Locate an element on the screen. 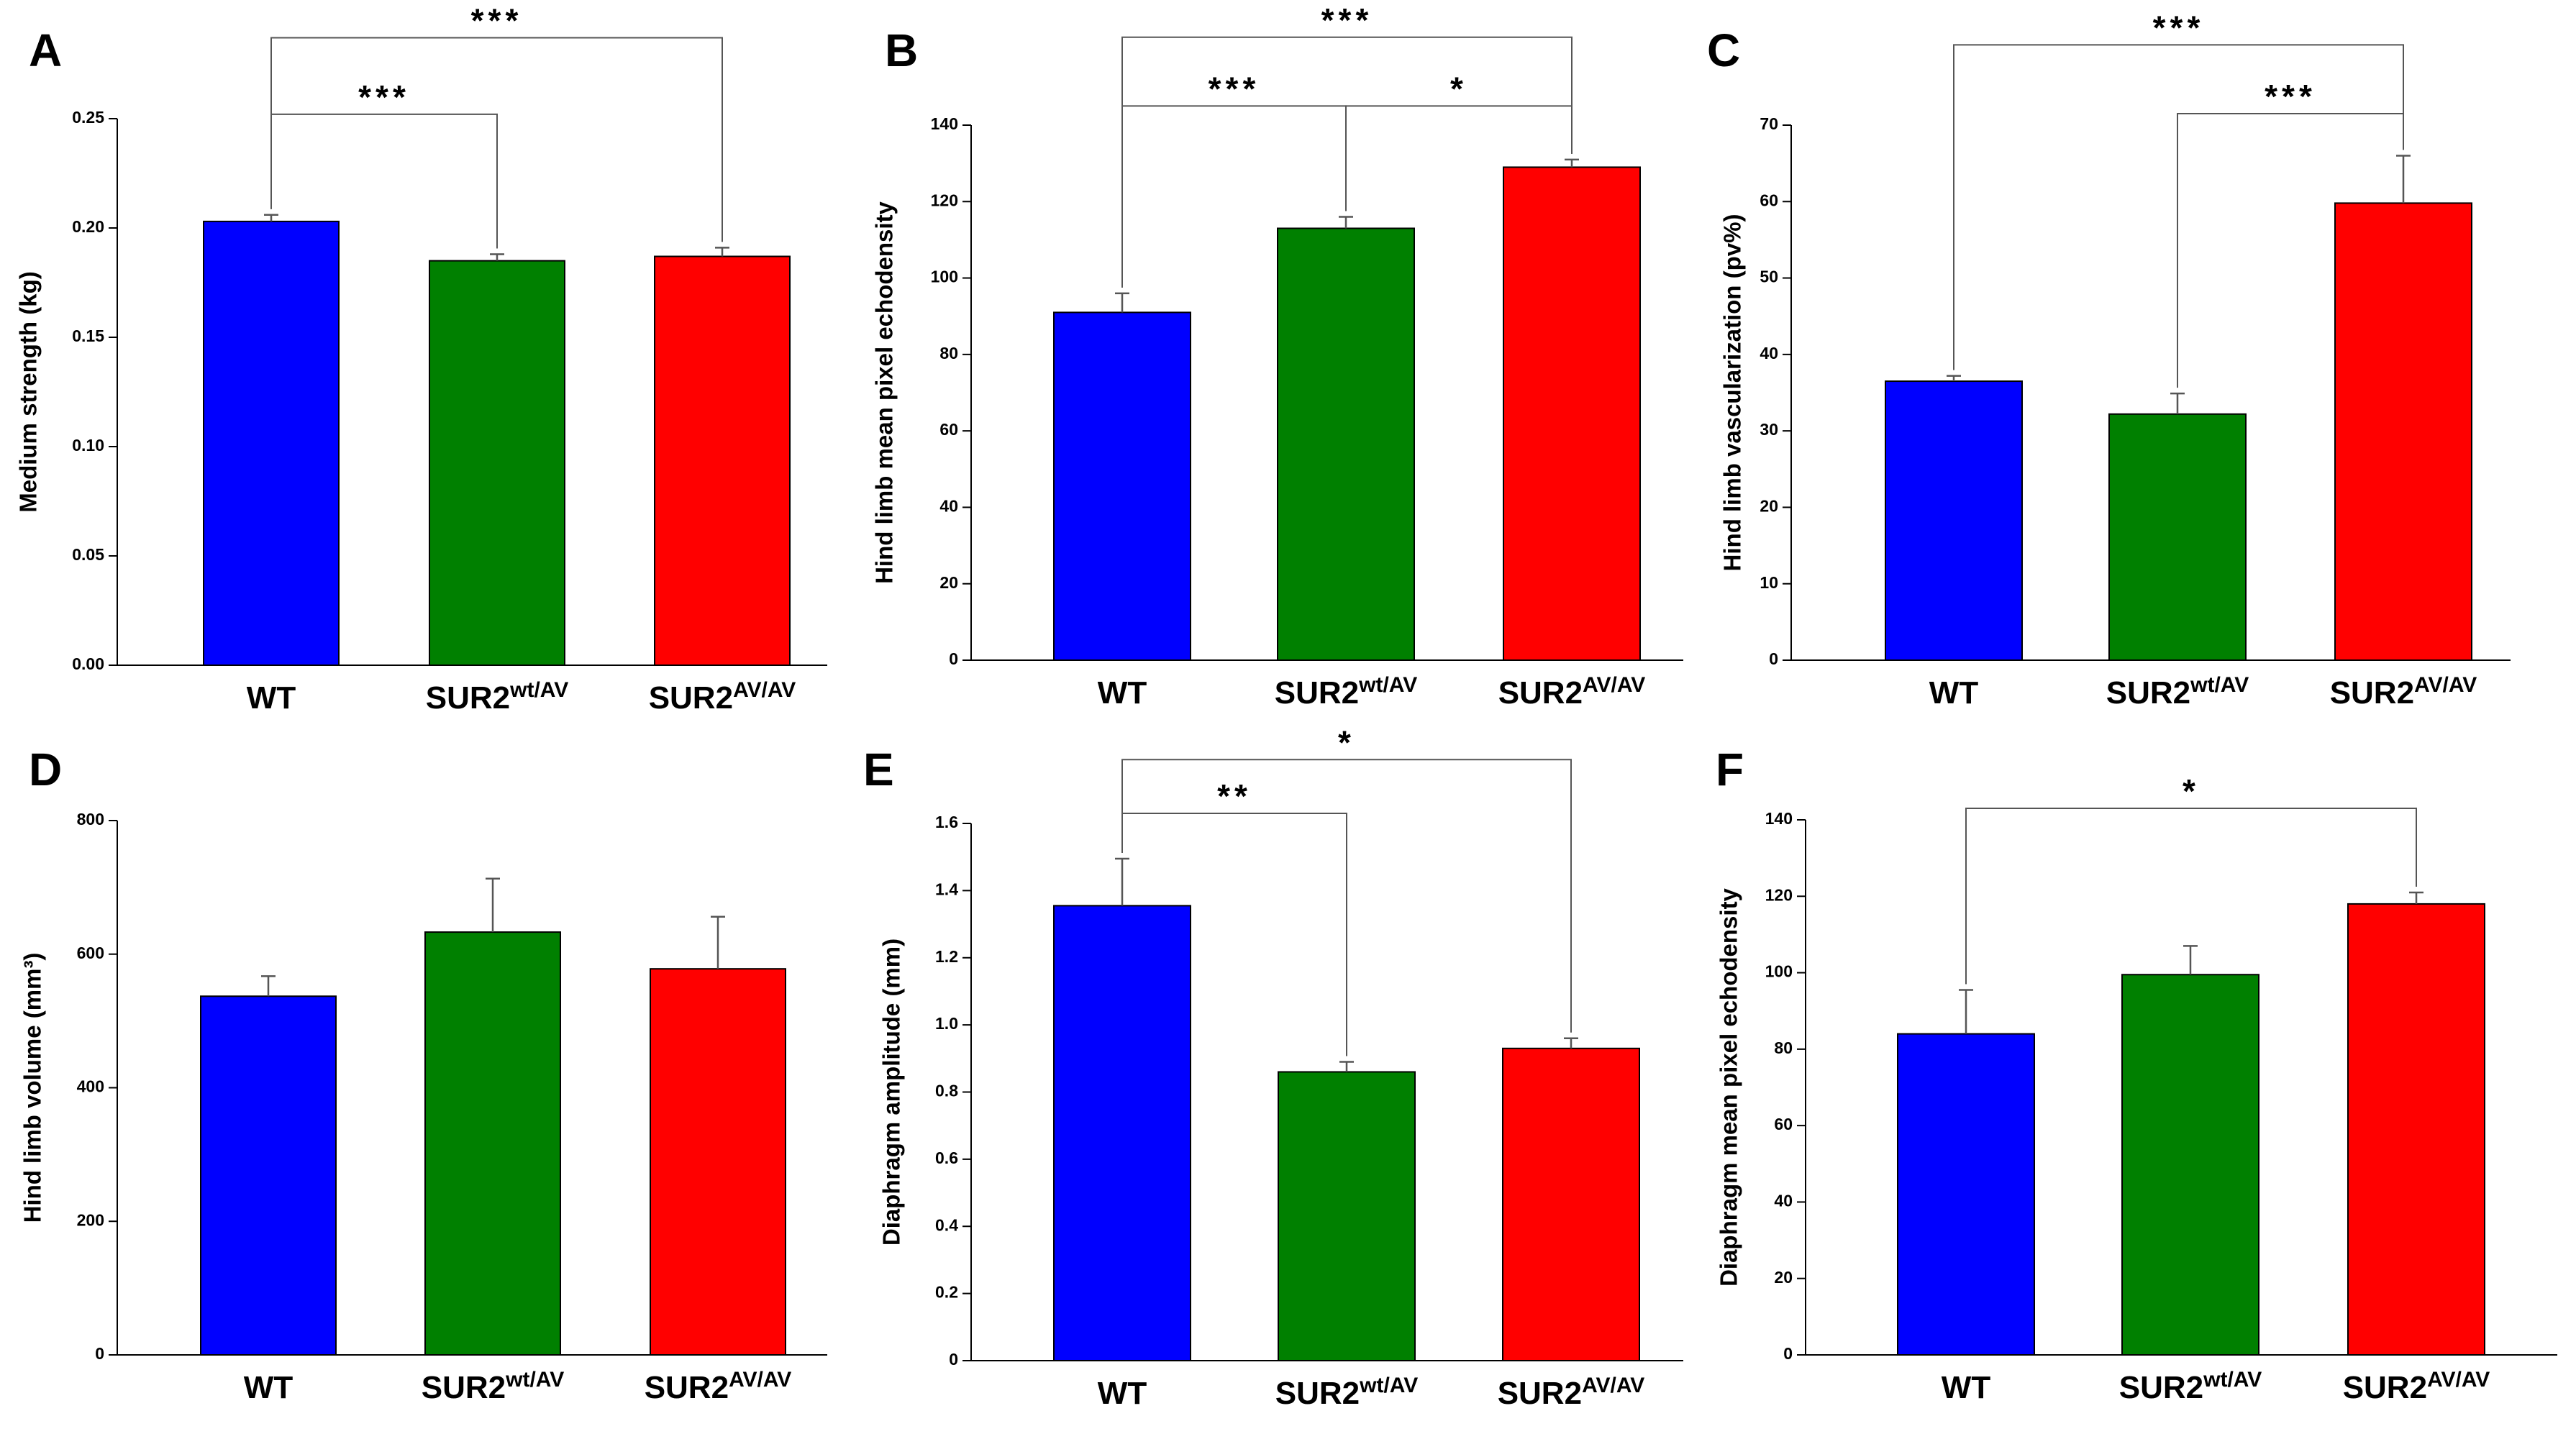  y-tick-label: 0.4 is located at coordinates (946, 1224).